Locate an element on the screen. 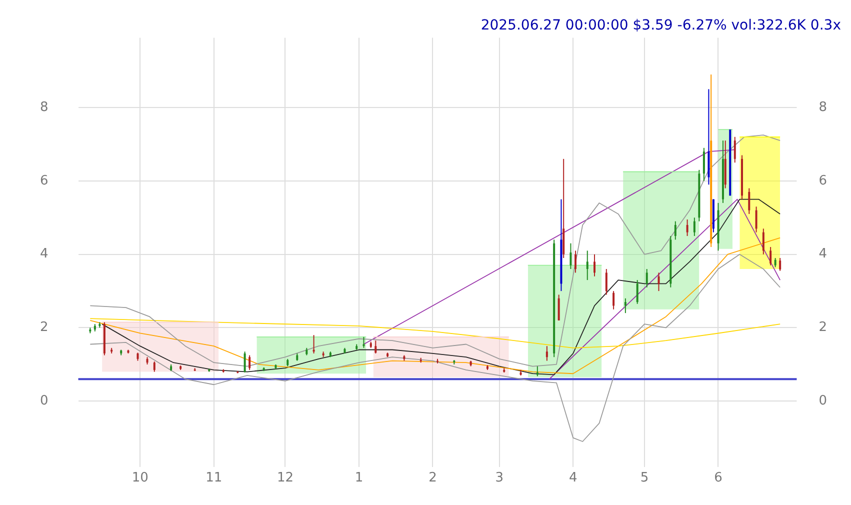 Image resolution: width=851 pixels, height=505 pixels. y-tick-label: 2 is located at coordinates (44, 328).